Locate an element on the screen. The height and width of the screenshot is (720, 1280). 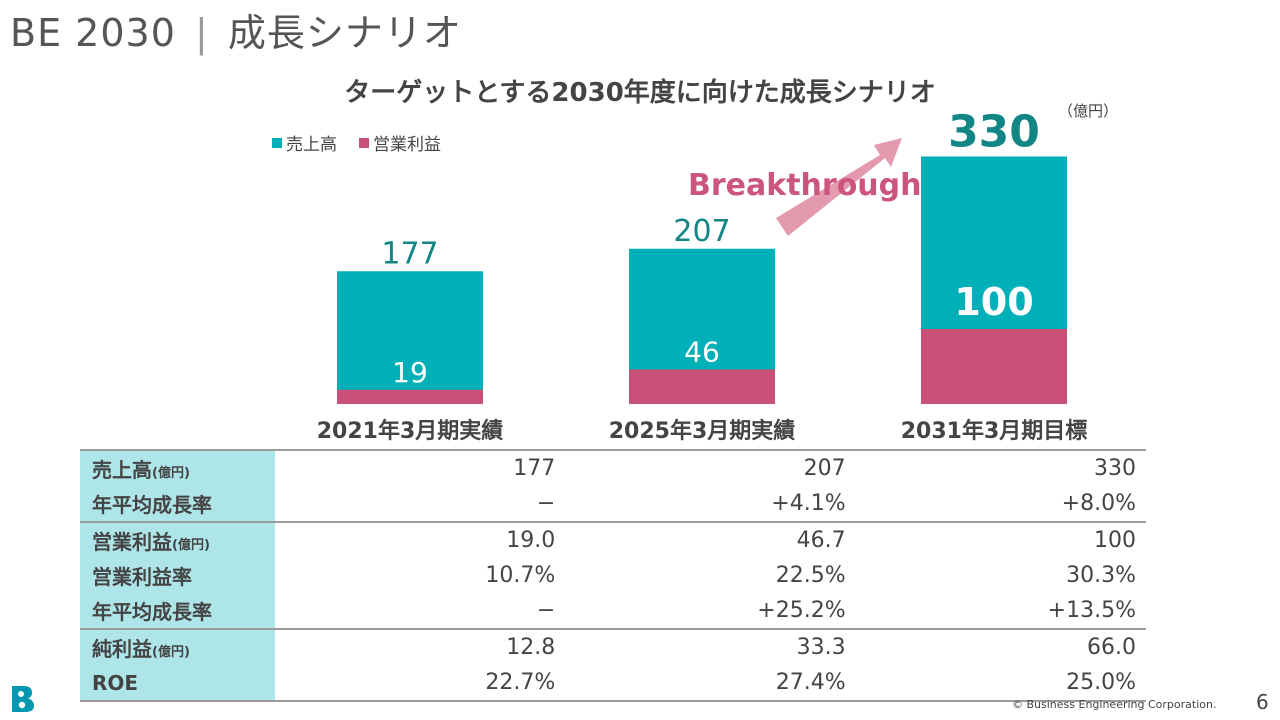
data-label-operating-profit: 19 is located at coordinates (410, 372).